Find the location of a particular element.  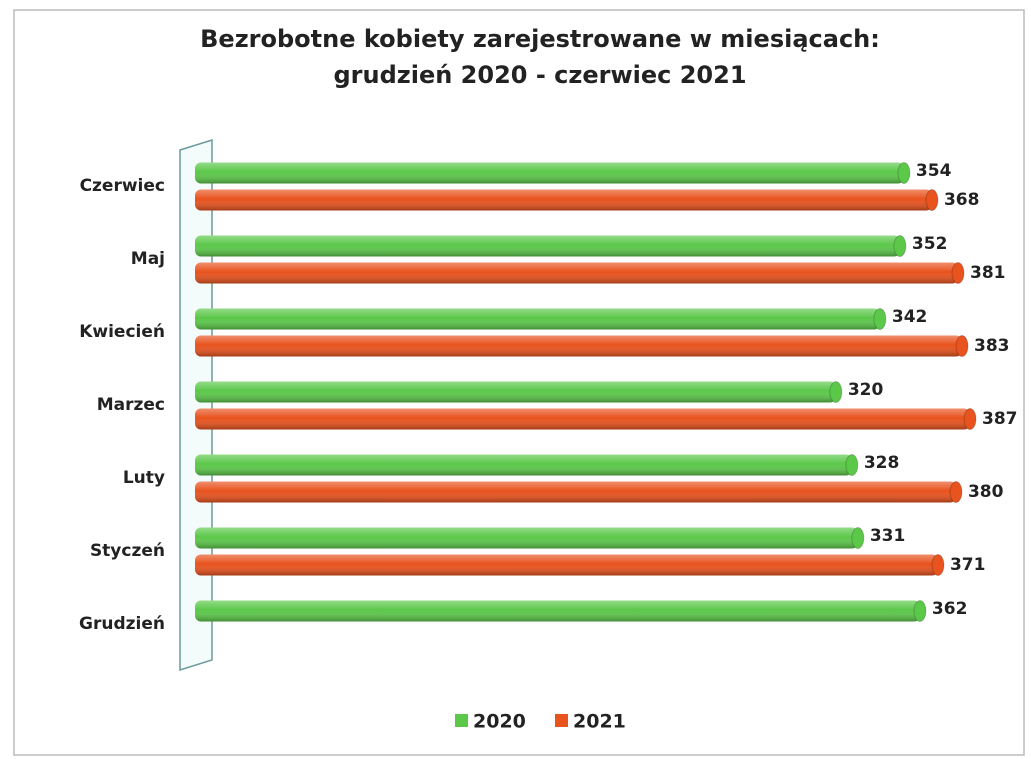

y-tick-label: Maj is located at coordinates (148, 259).